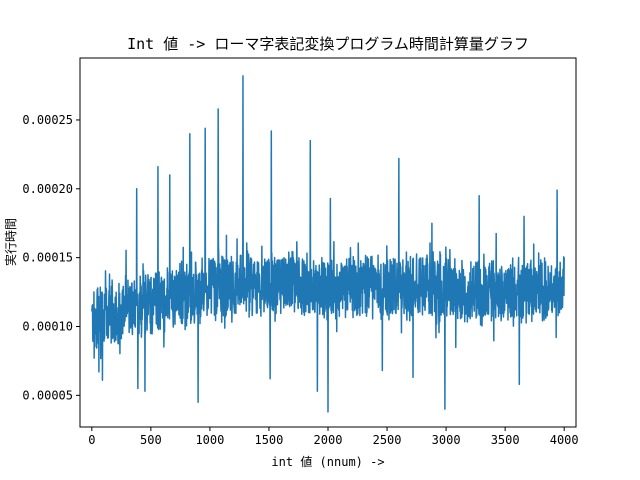 The width and height of the screenshot is (640, 480). Describe the element at coordinates (446, 440) in the screenshot. I see `x-tick-label: 3000` at that location.